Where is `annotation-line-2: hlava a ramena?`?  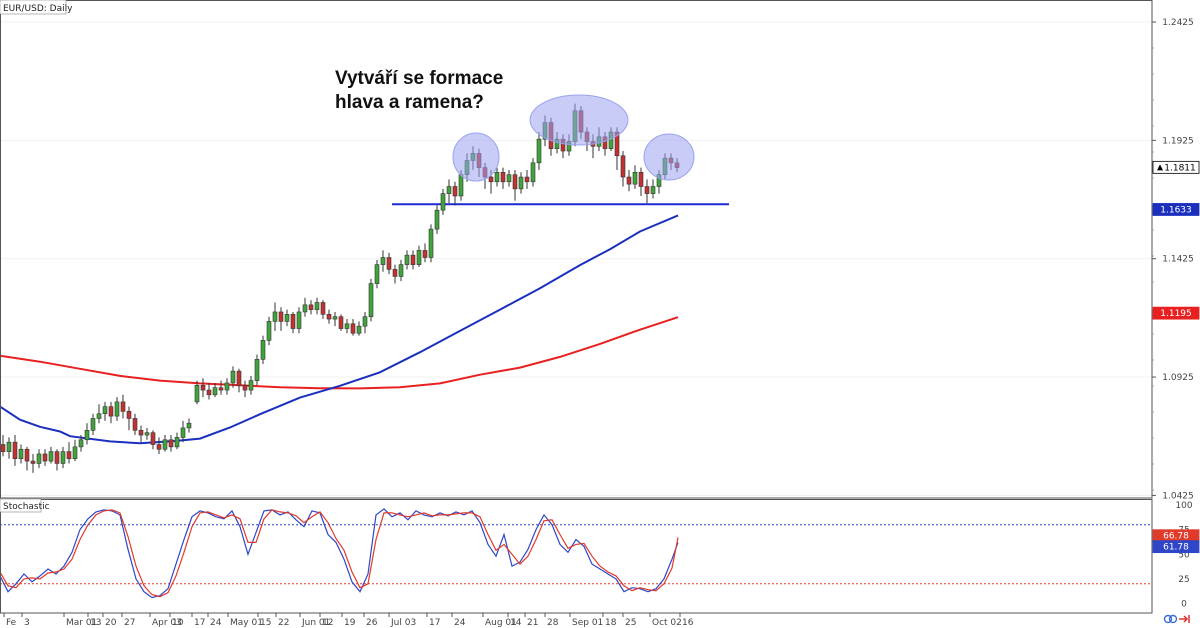 annotation-line-2: hlava a ramena? is located at coordinates (409, 102).